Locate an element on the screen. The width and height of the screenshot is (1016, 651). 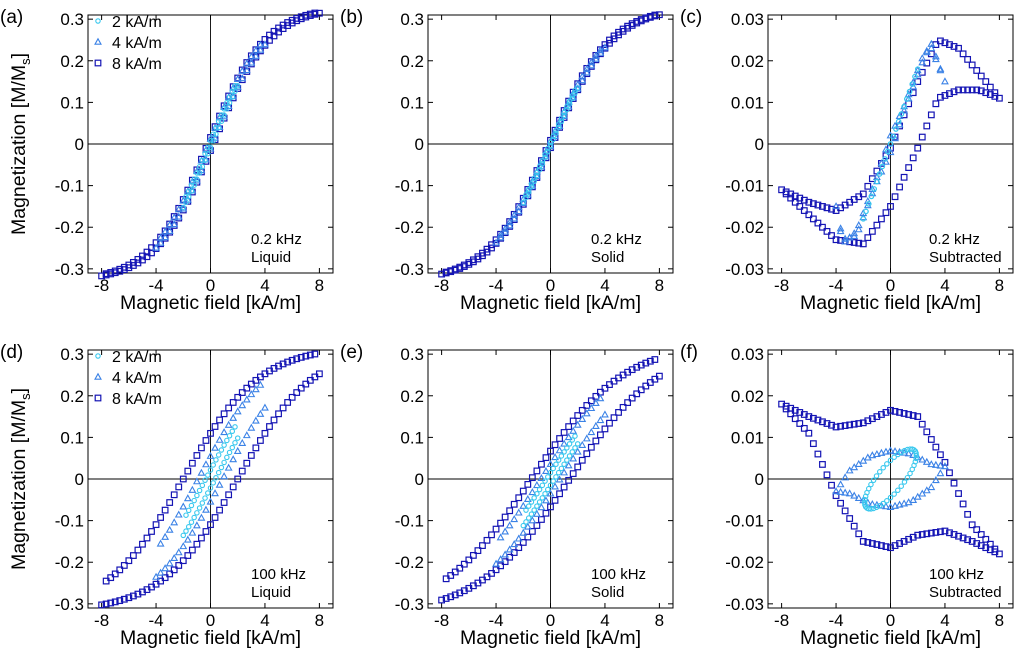
x-tick-label: 8 is located at coordinates (999, 285).